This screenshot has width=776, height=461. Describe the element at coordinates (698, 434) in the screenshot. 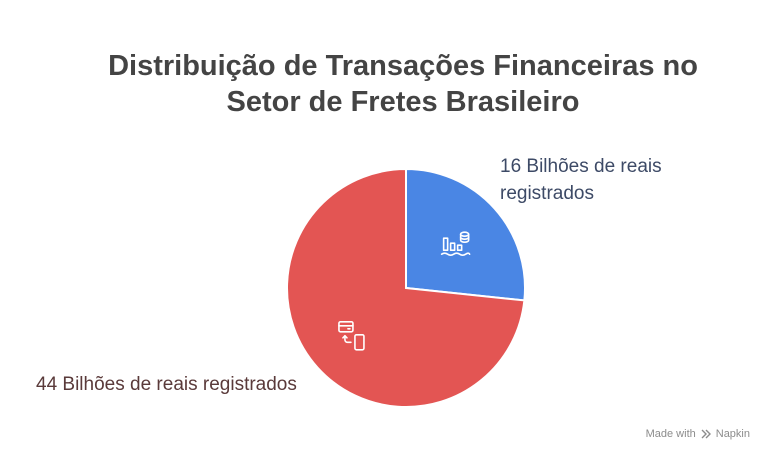

I see `made-with-napkin: Made with Napkin` at that location.